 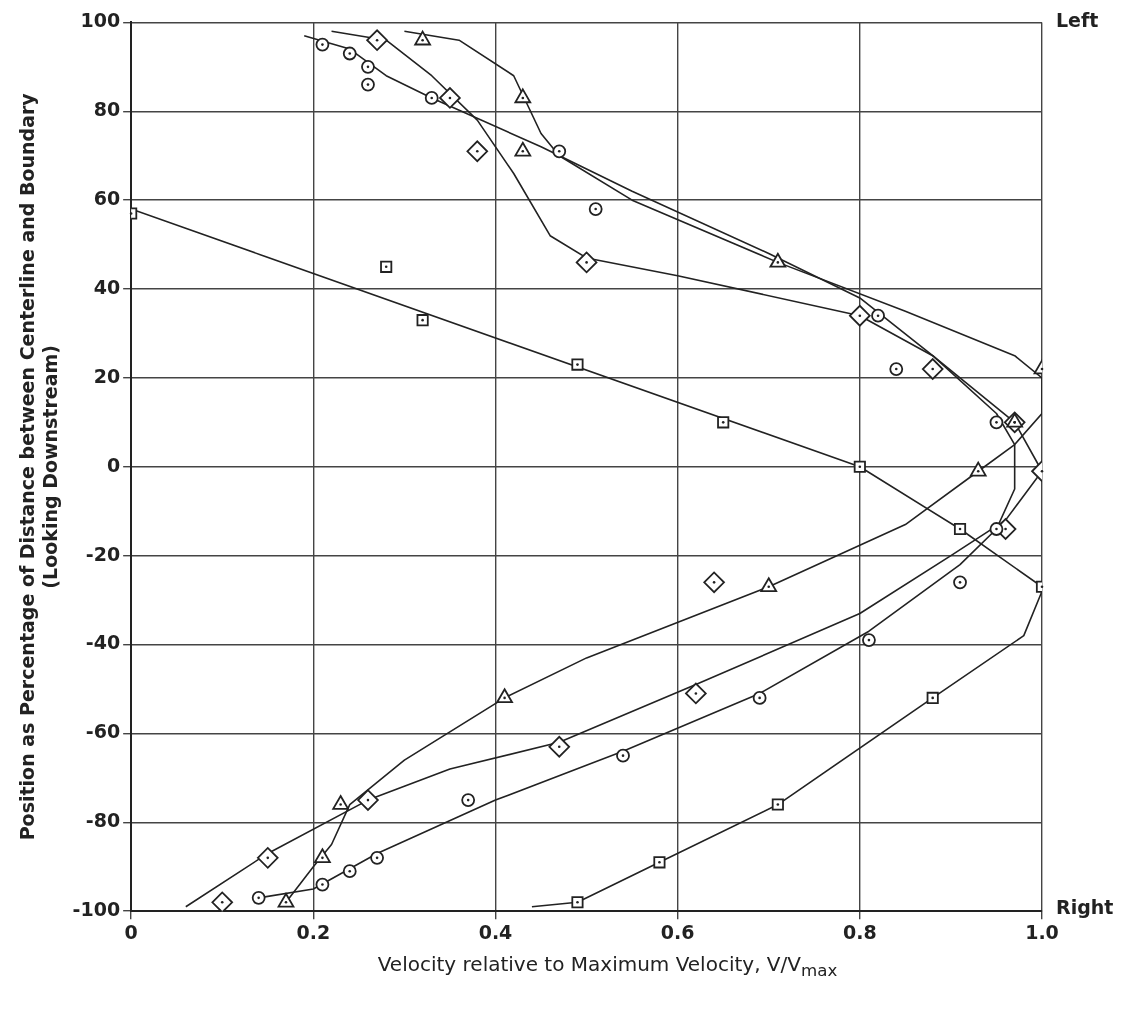 I want to click on y-tick-label: 80, so click(x=107, y=109).